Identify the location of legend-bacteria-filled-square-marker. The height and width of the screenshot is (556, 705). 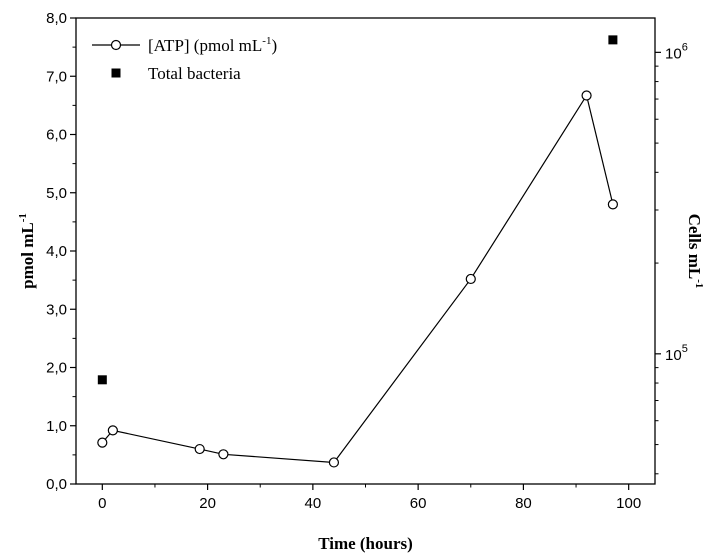
(116, 73).